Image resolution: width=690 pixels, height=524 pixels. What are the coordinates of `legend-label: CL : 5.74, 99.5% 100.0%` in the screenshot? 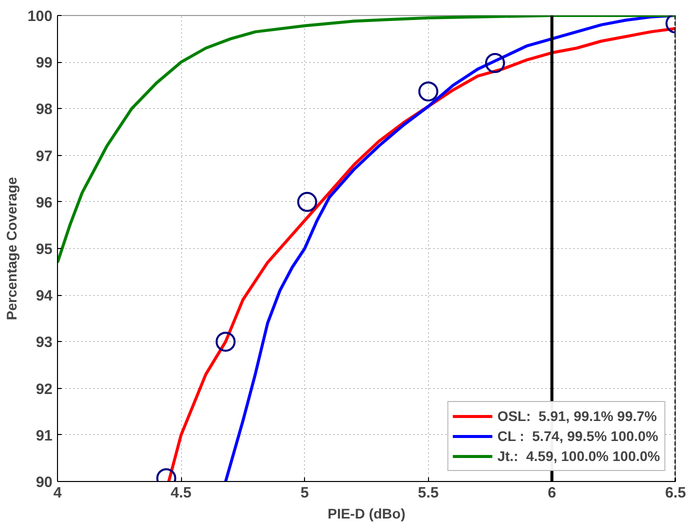 It's located at (577, 436).